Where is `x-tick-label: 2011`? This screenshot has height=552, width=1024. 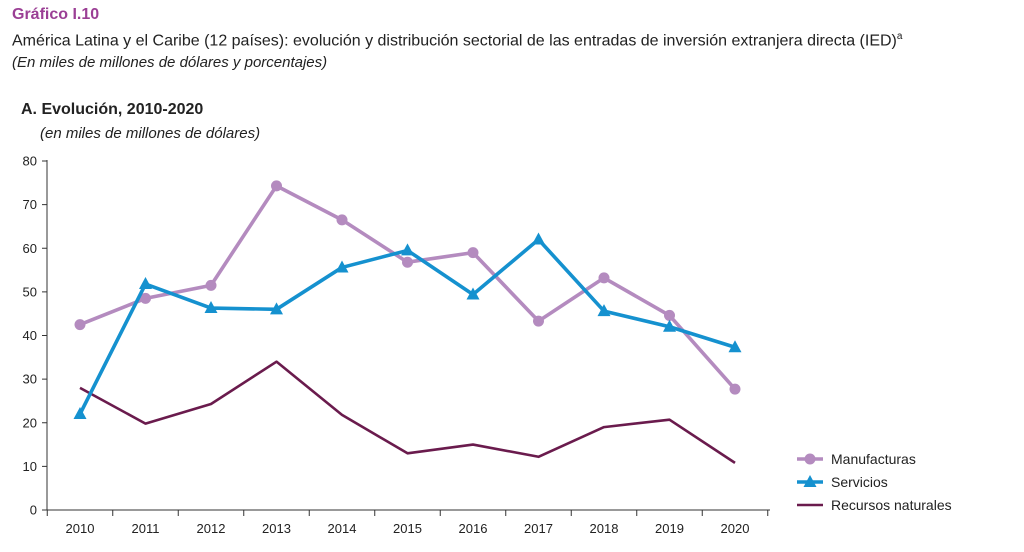
x-tick-label: 2011 is located at coordinates (146, 528).